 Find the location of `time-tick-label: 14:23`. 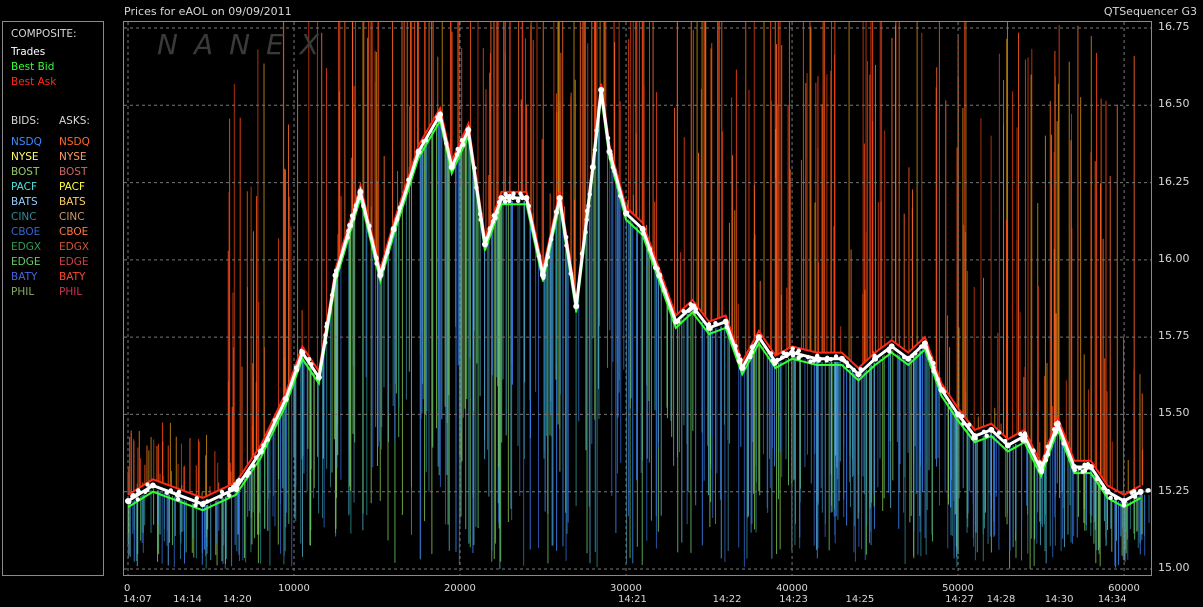

time-tick-label: 14:23 is located at coordinates (793, 599).